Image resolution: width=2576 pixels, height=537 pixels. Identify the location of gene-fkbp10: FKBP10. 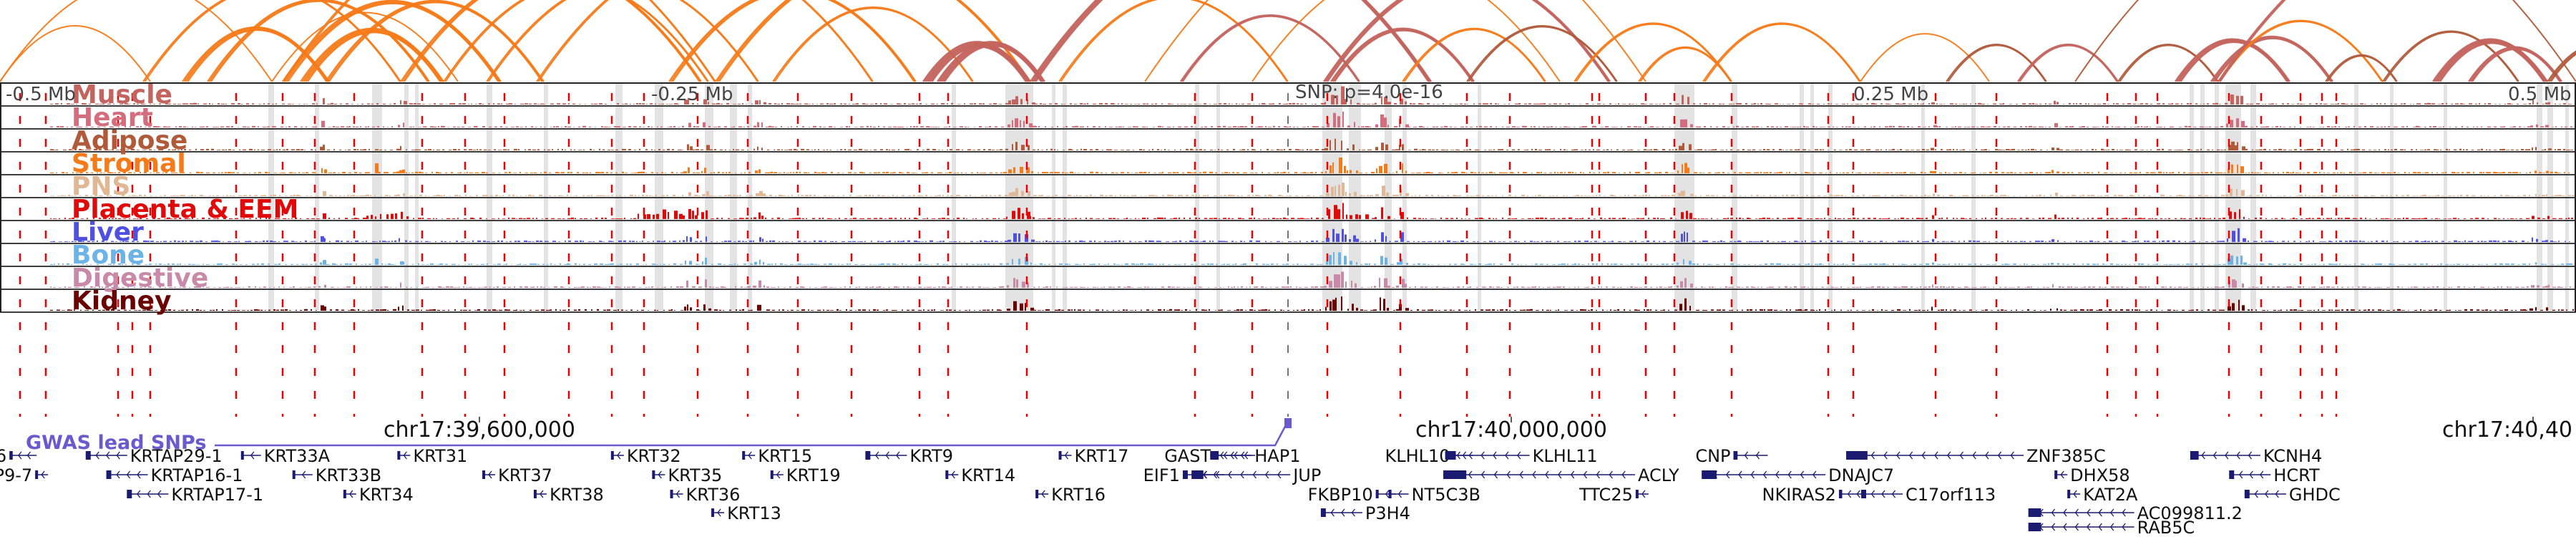
(1352, 495).